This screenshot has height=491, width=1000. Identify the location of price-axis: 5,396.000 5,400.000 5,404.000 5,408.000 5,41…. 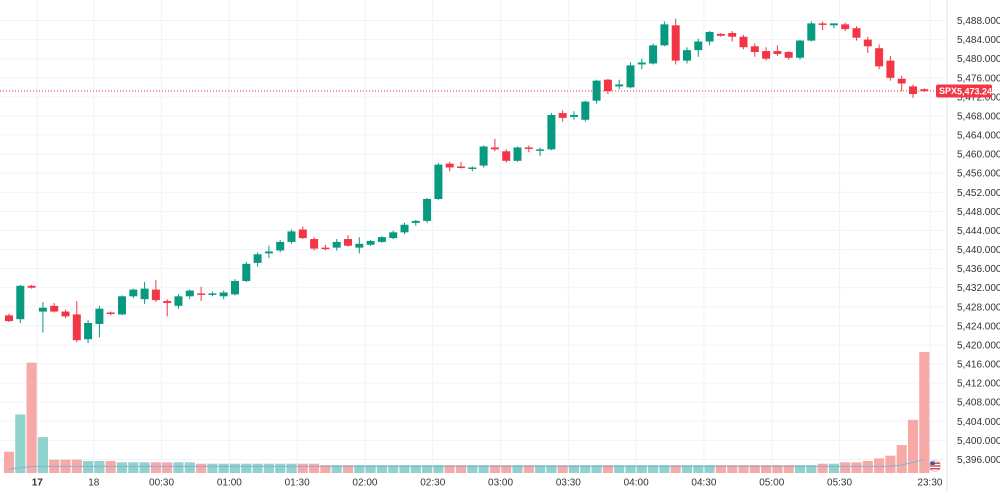
(973, 245).